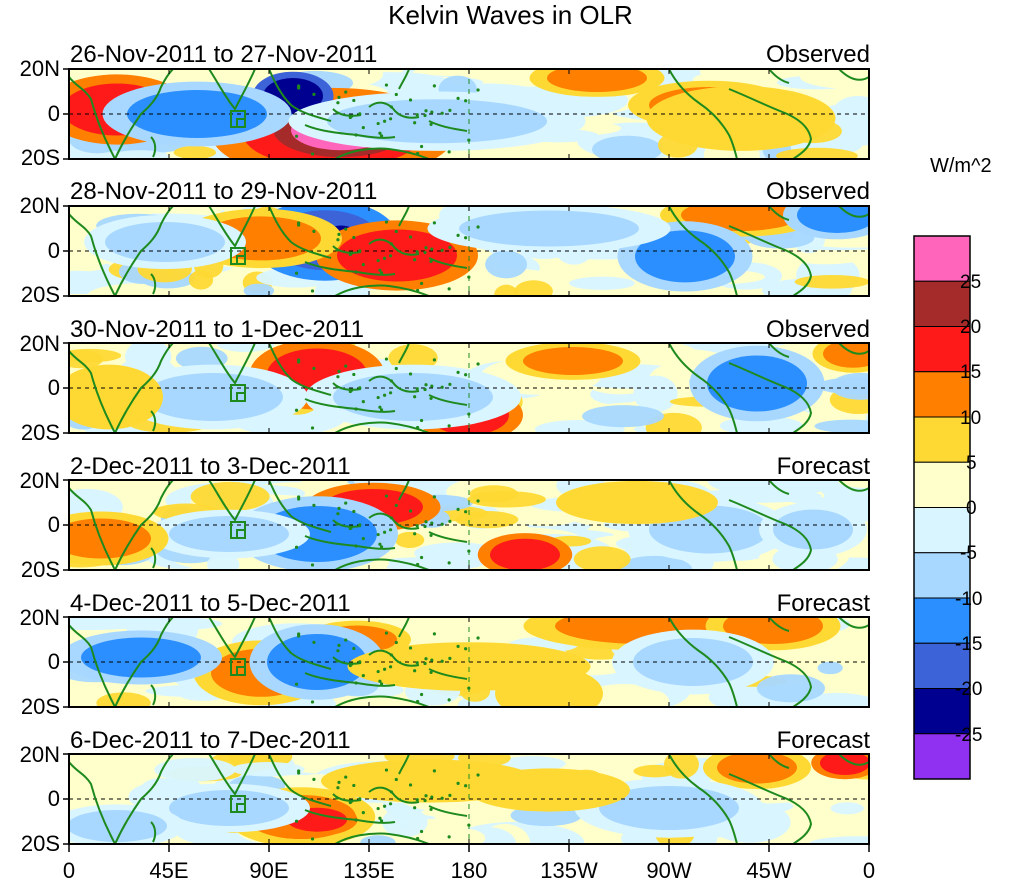 Image resolution: width=1021 pixels, height=887 pixels. I want to click on panel-5-lat-20s: 20S, so click(40, 706).